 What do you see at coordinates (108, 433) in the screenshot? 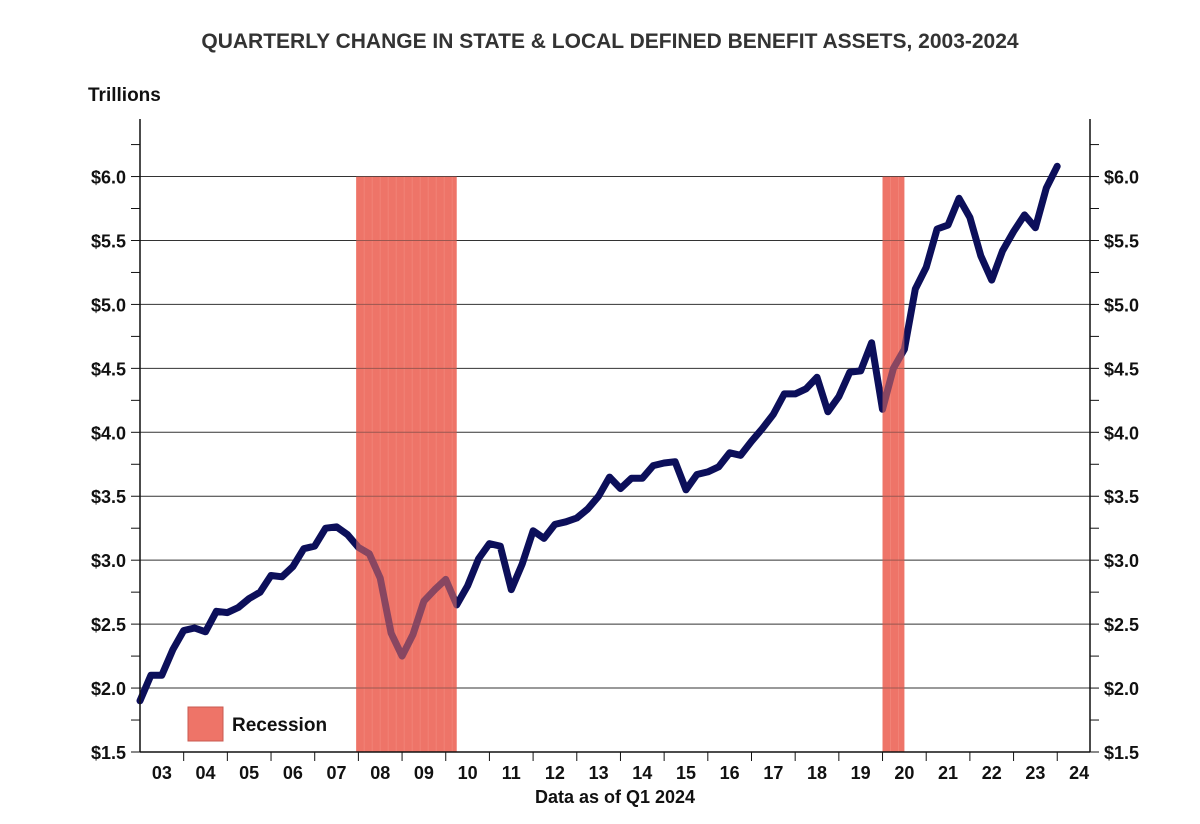
I see `y-tick-label-left: $4.0` at bounding box center [108, 433].